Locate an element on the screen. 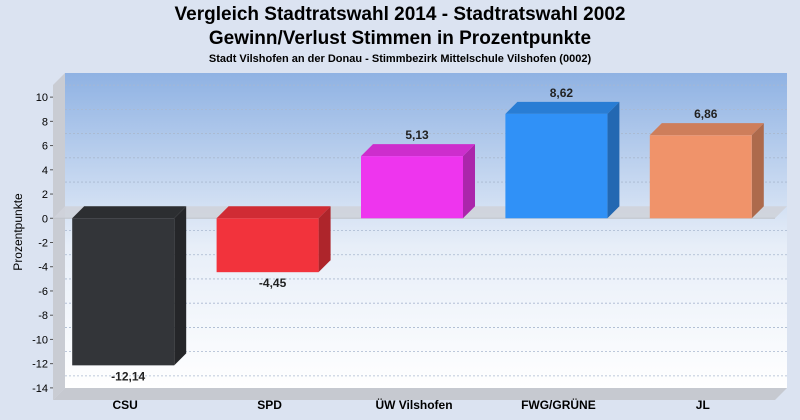 The width and height of the screenshot is (800, 420). data-label: -4,45 is located at coordinates (273, 283).